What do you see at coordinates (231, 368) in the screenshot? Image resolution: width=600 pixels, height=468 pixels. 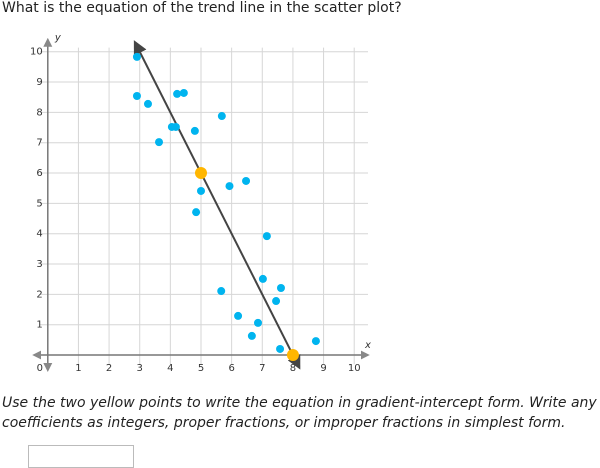 I see `x-tick-label: 6` at bounding box center [231, 368].